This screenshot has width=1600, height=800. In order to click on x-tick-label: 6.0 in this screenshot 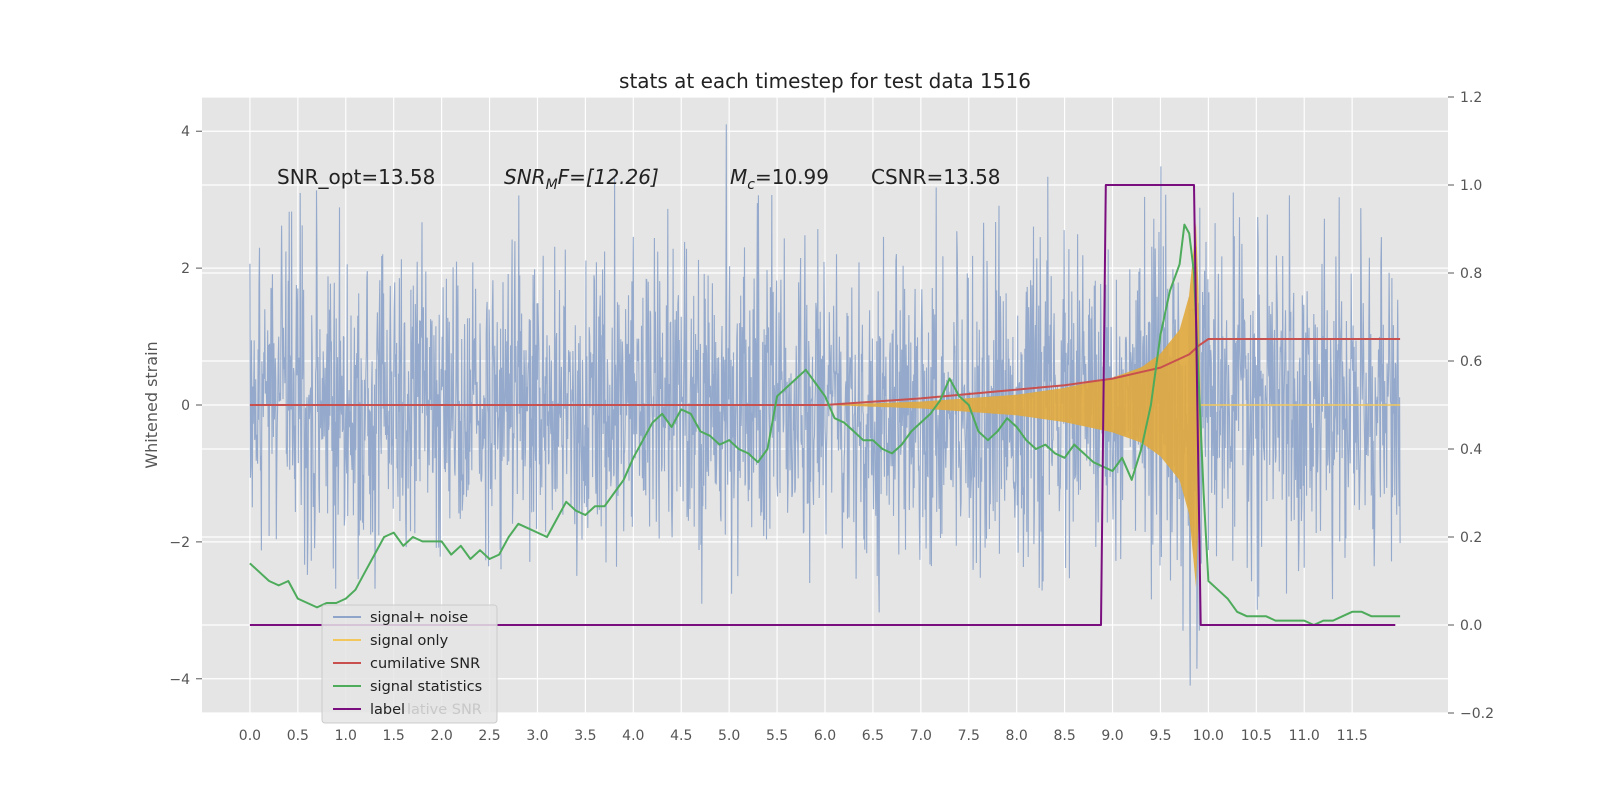, I will do `click(825, 736)`.